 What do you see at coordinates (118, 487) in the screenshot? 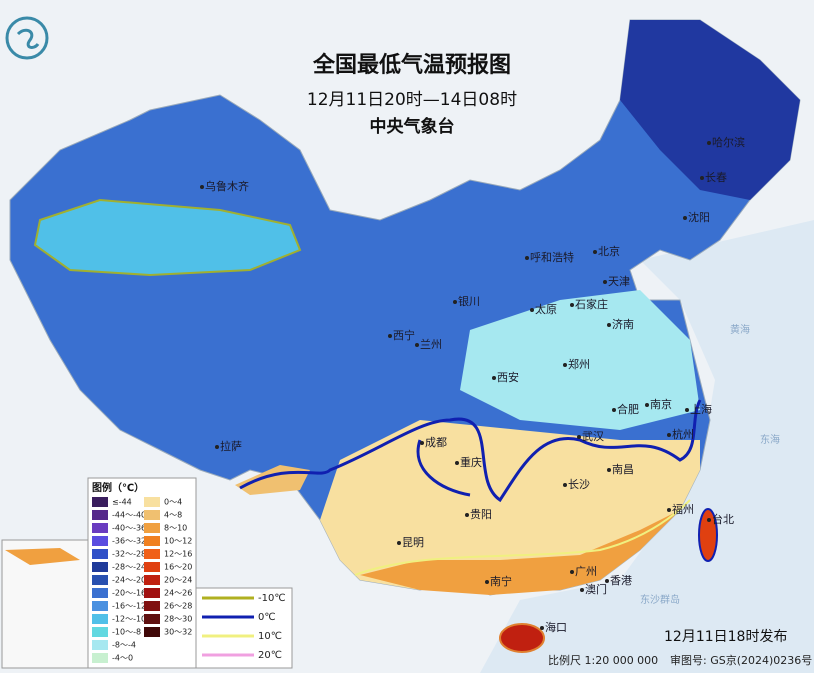
I see `legend-title: 图例（℃）` at bounding box center [118, 487].